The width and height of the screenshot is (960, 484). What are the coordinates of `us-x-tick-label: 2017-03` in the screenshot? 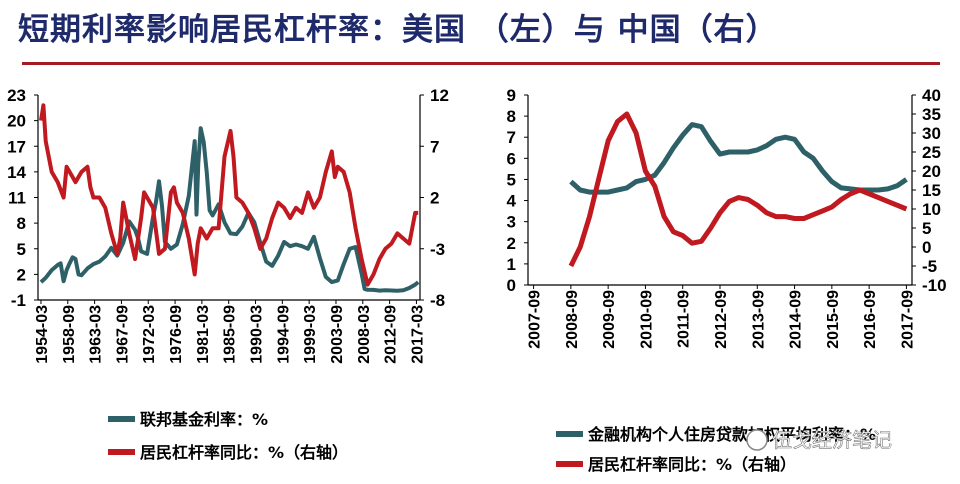 It's located at (417, 334).